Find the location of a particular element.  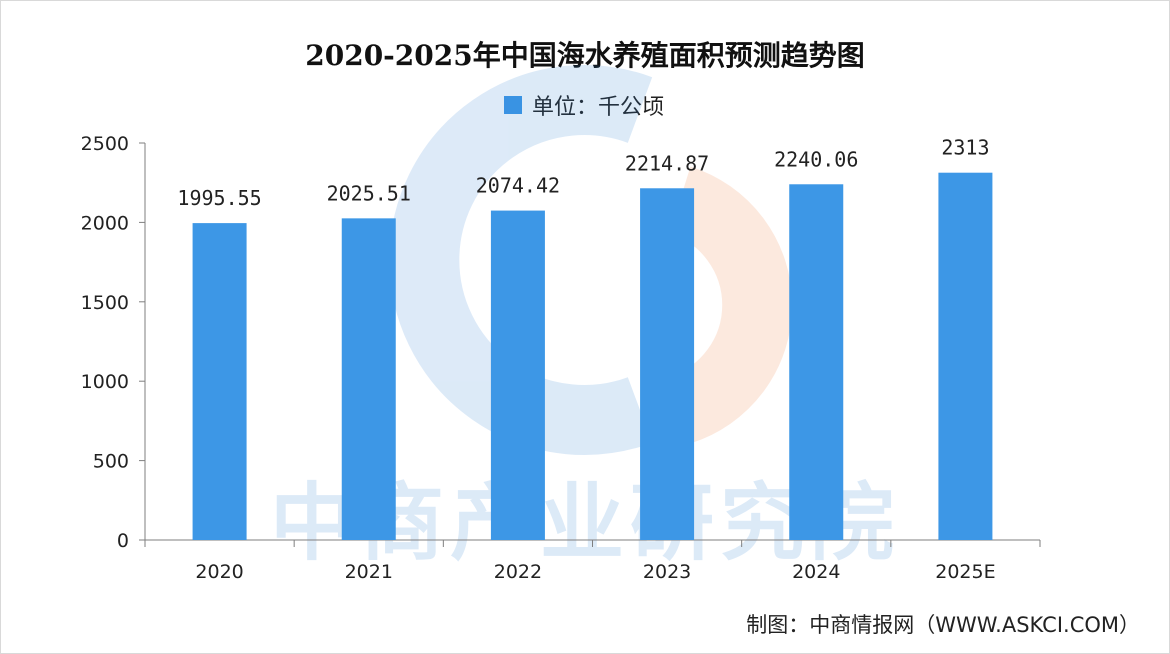

data-label: 2074.42 is located at coordinates (518, 186).